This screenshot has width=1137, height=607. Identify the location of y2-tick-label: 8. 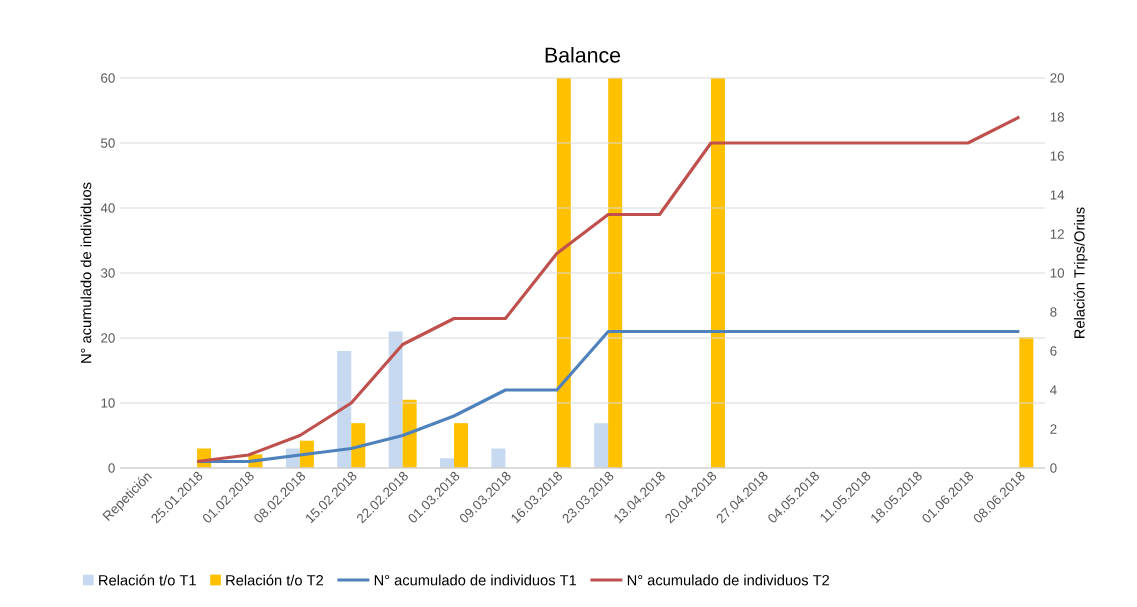
(1053, 312).